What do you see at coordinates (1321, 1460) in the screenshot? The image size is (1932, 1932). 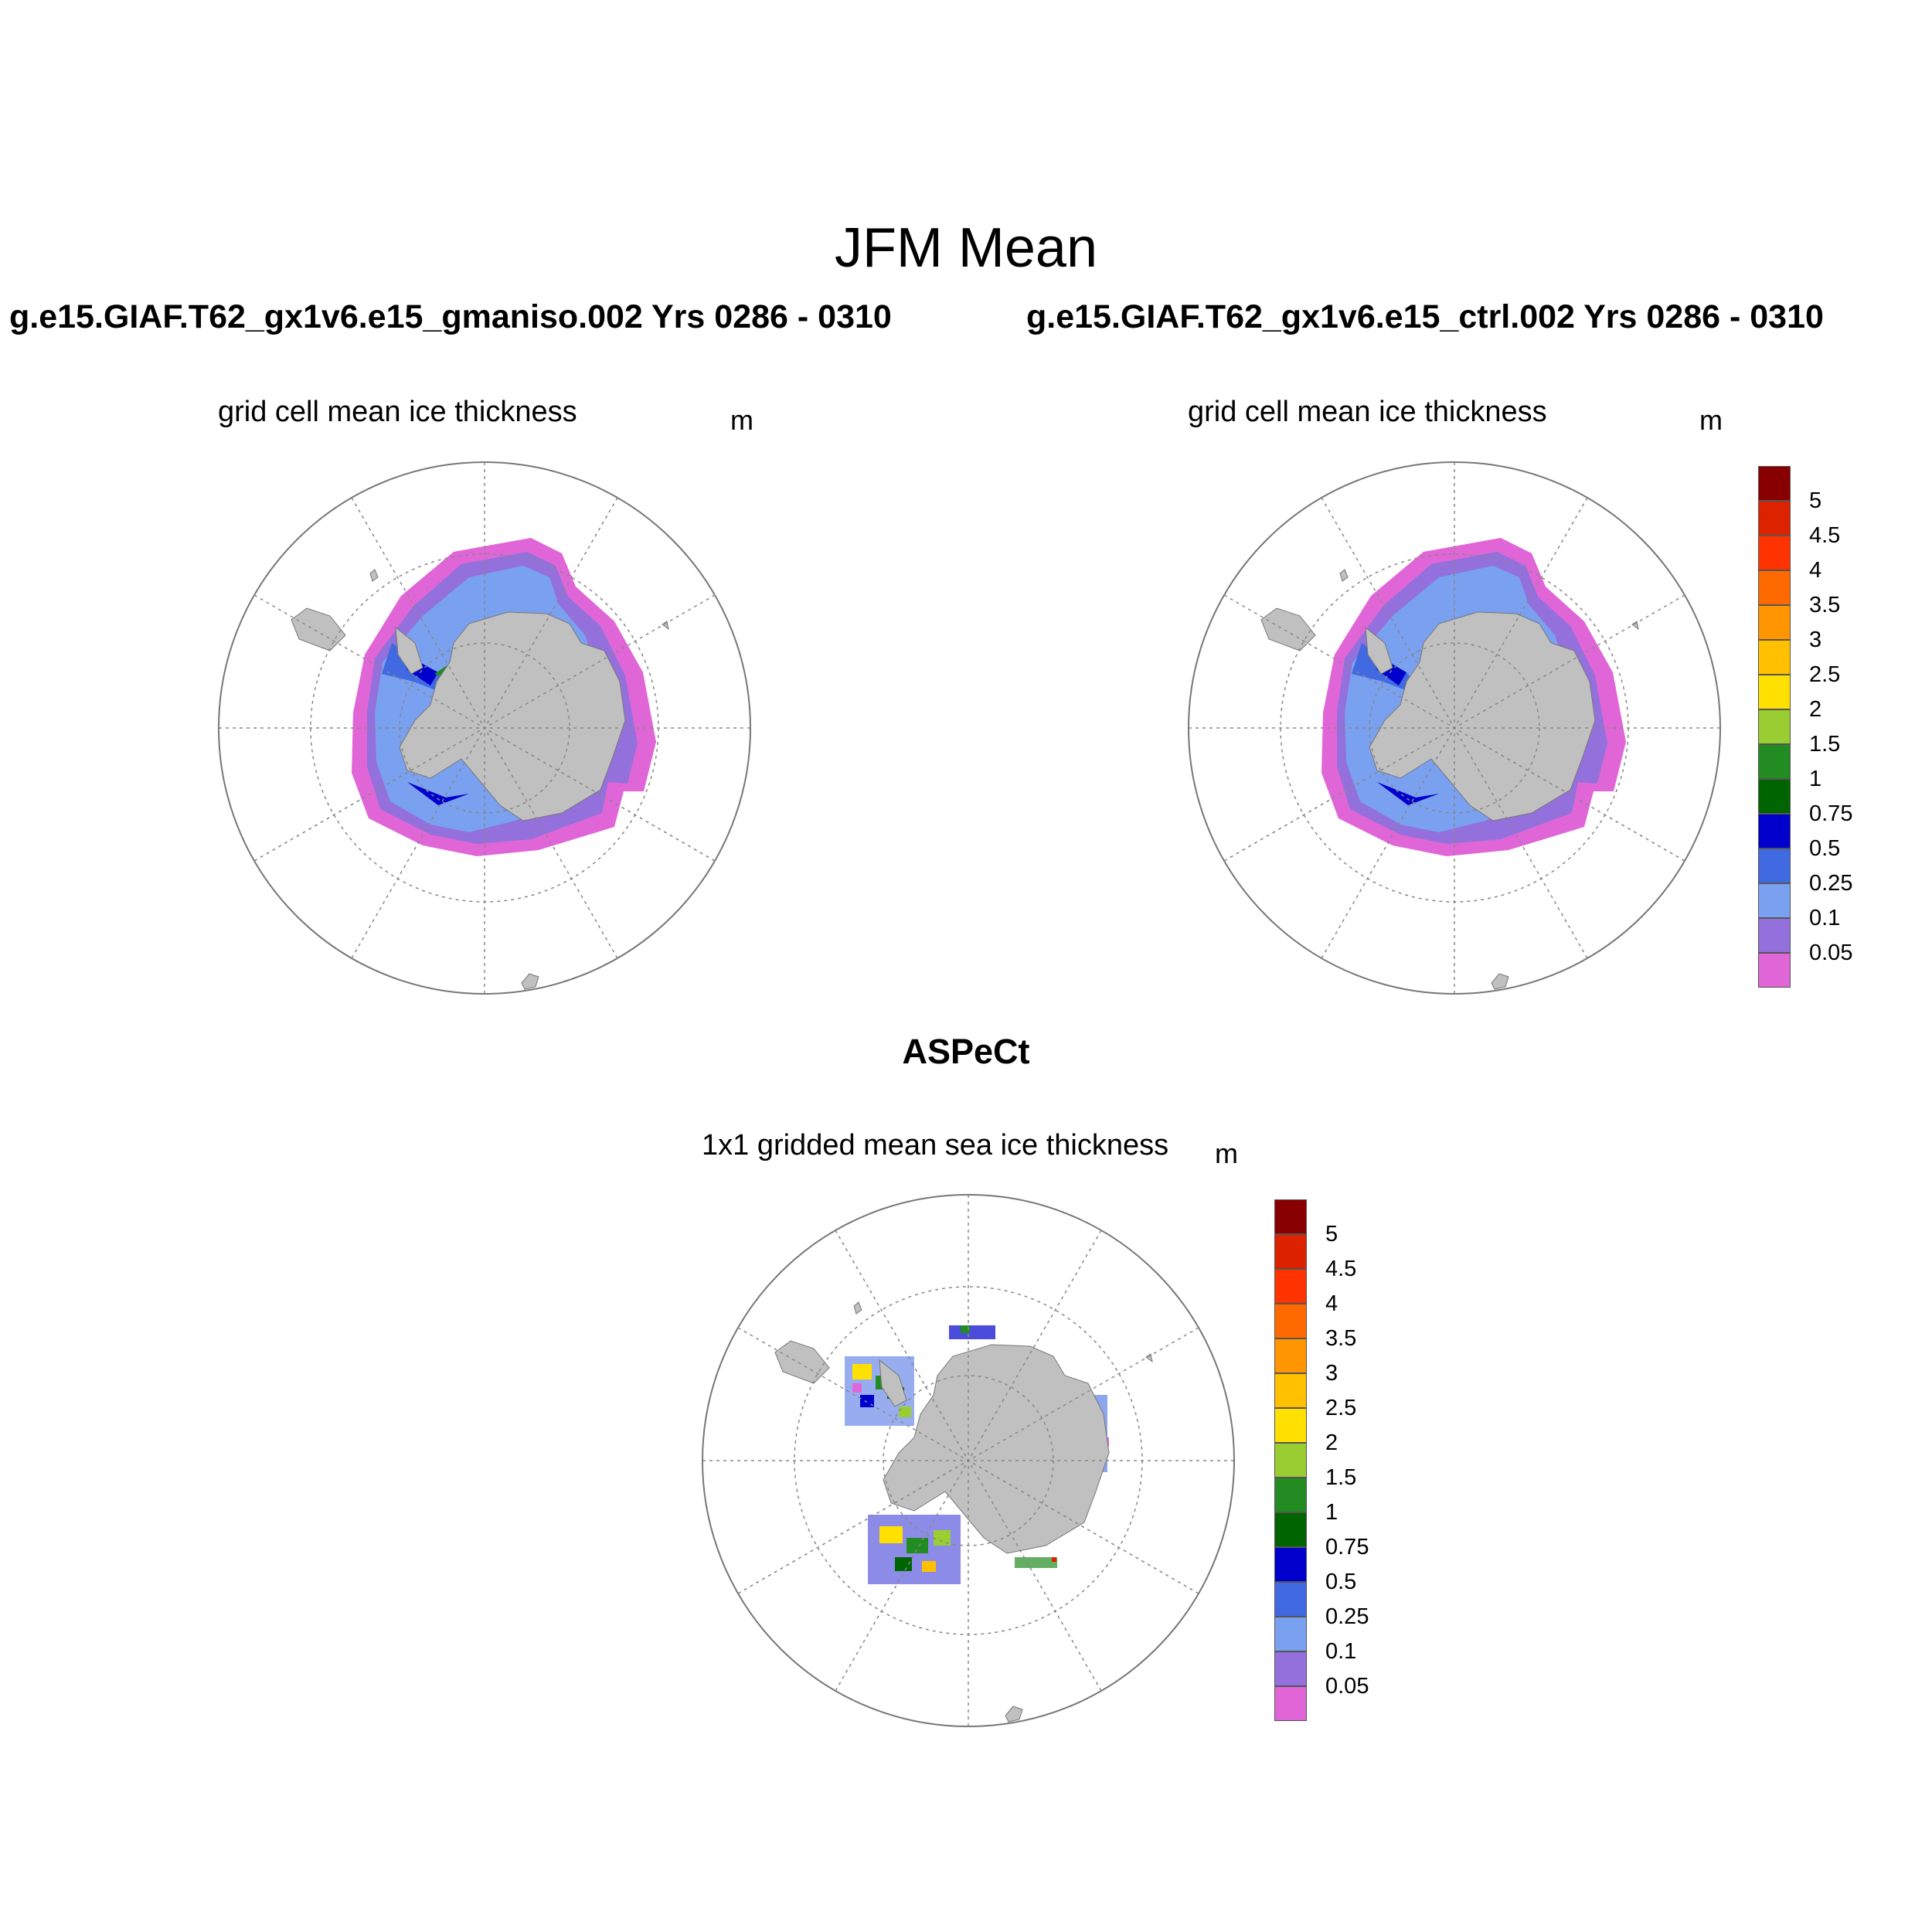 I see `colorbar-bottom: 0.05 0.1 0.25 0.5 0.75 1 1.5 2 2.5 3 3.5 4 4.5 5` at bounding box center [1321, 1460].